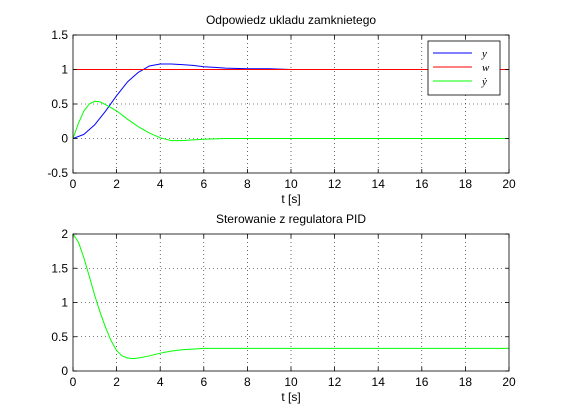  Describe the element at coordinates (484, 54) in the screenshot. I see `legend-label: y` at that location.